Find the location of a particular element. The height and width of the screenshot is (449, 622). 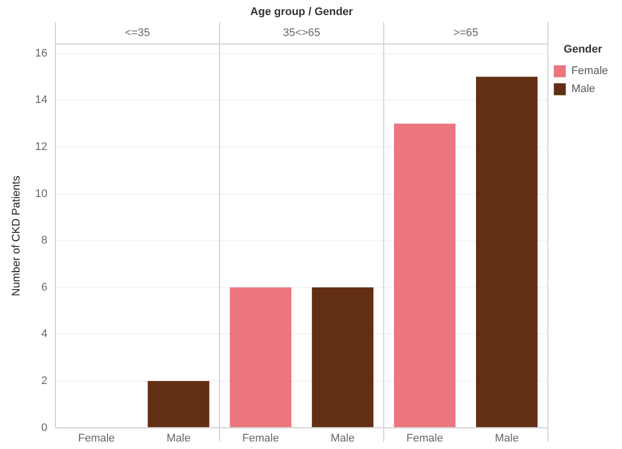

y-tick-label: 12 is located at coordinates (41, 147).